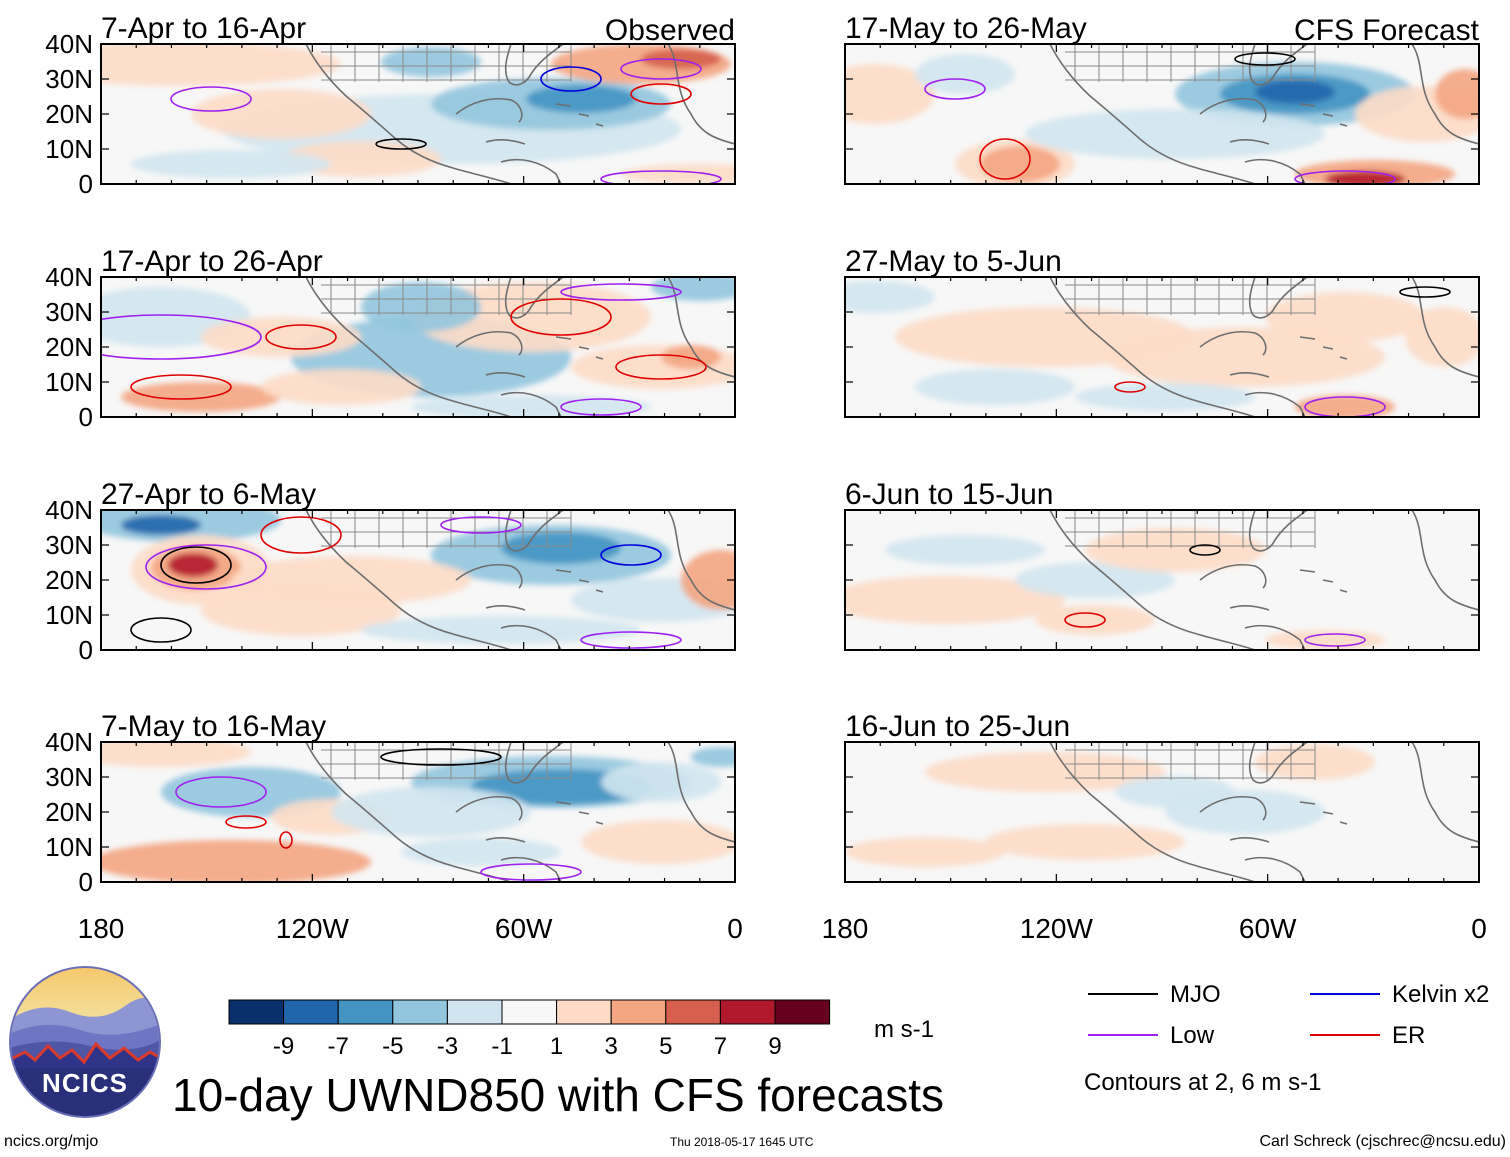 This screenshot has height=1157, width=1510. What do you see at coordinates (558, 1095) in the screenshot?
I see `figure-title: 10-day UWND850 with CFS forecasts` at bounding box center [558, 1095].